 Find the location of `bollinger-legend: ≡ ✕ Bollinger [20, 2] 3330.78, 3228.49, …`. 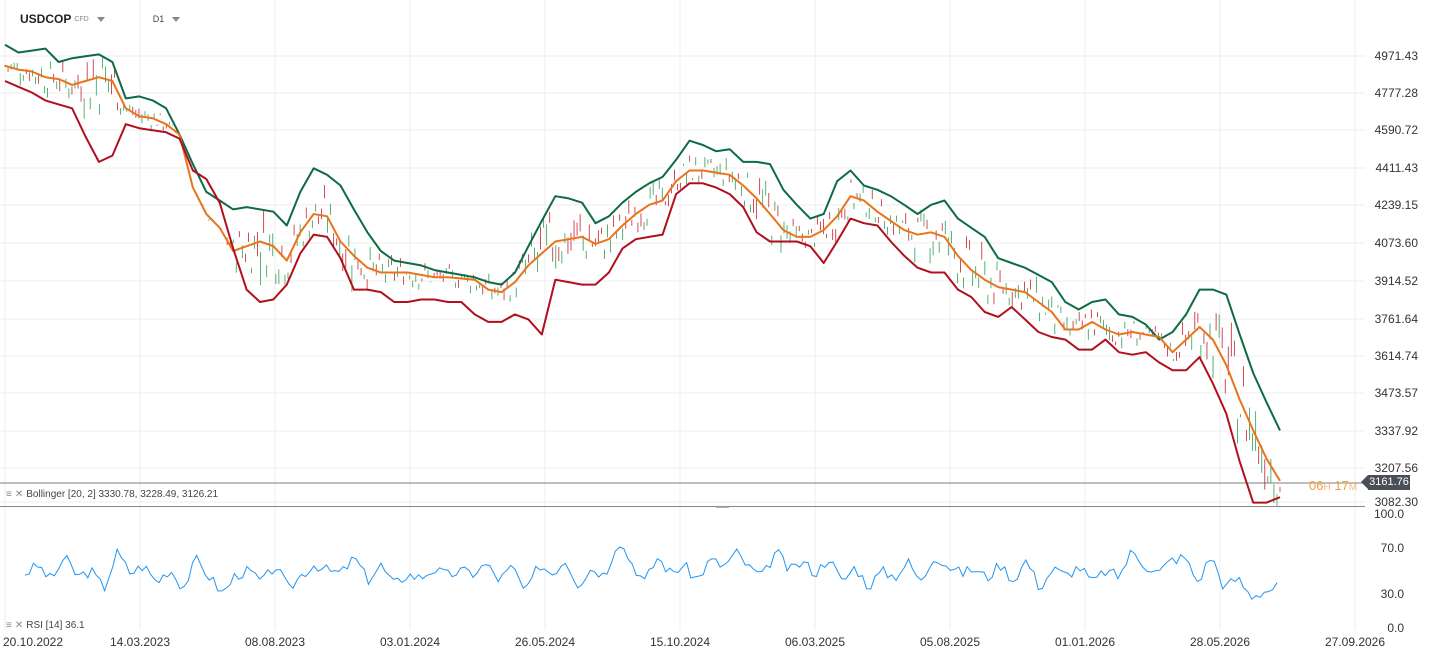

bollinger-legend: ≡ ✕ Bollinger [20, 2] 3330.78, 3228.49, … is located at coordinates (112, 494).